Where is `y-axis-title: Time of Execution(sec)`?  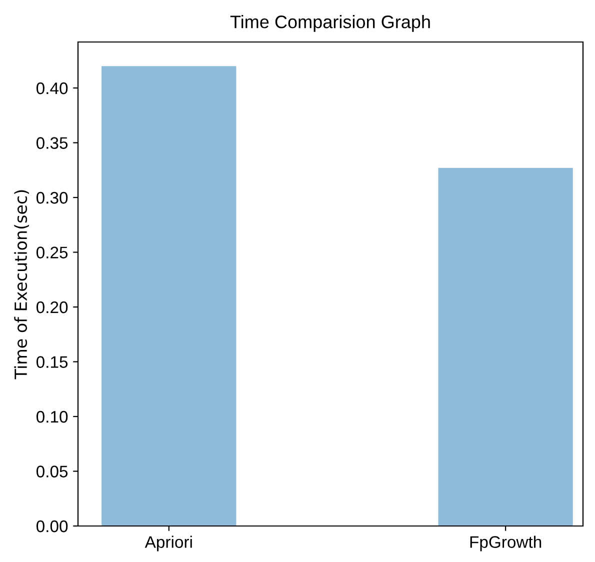
y-axis-title: Time of Execution(sec) is located at coordinates (22, 285).